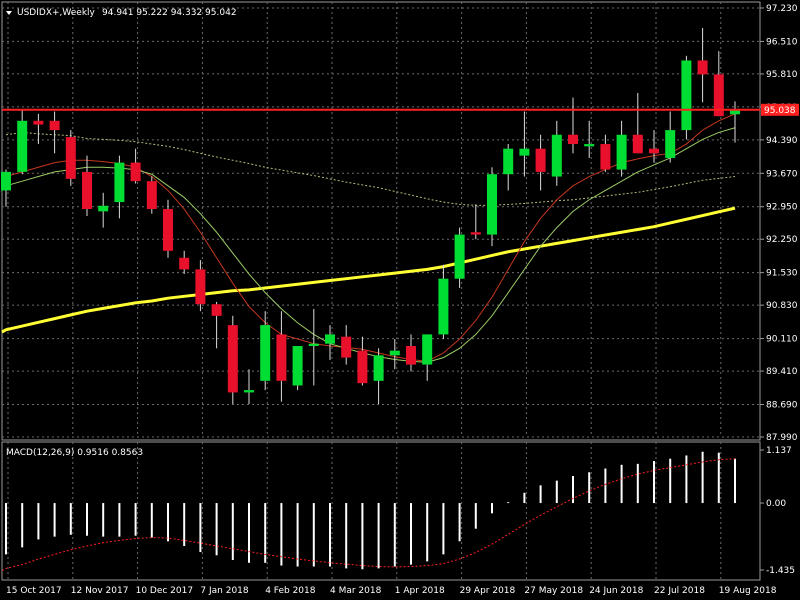 The height and width of the screenshot is (600, 800). Describe the element at coordinates (782, 208) in the screenshot. I see `y-tick-label: 92.950` at that location.